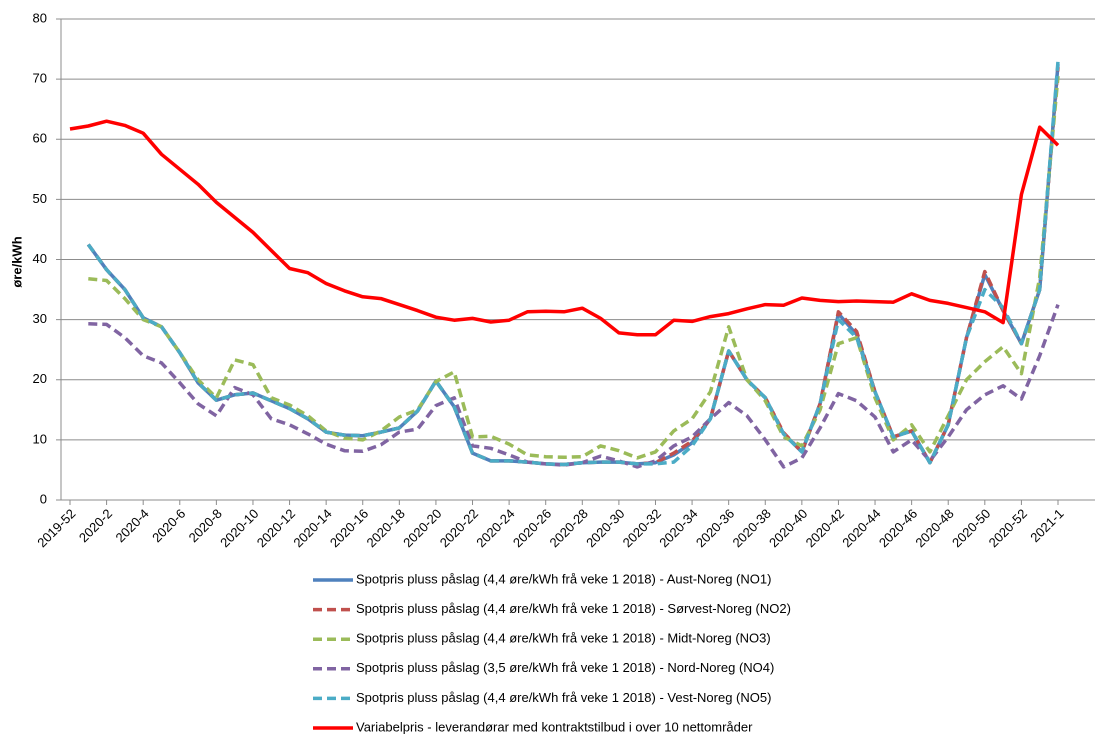 This screenshot has width=1113, height=736. What do you see at coordinates (40, 378) in the screenshot?
I see `y-tick-label: 20` at bounding box center [40, 378].